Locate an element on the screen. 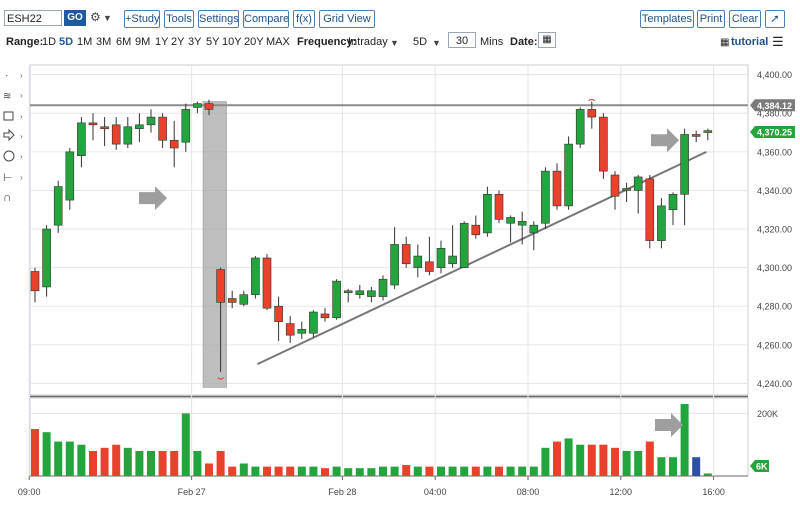 This screenshot has height=511, width=800. clear-button: Clear is located at coordinates (745, 19).